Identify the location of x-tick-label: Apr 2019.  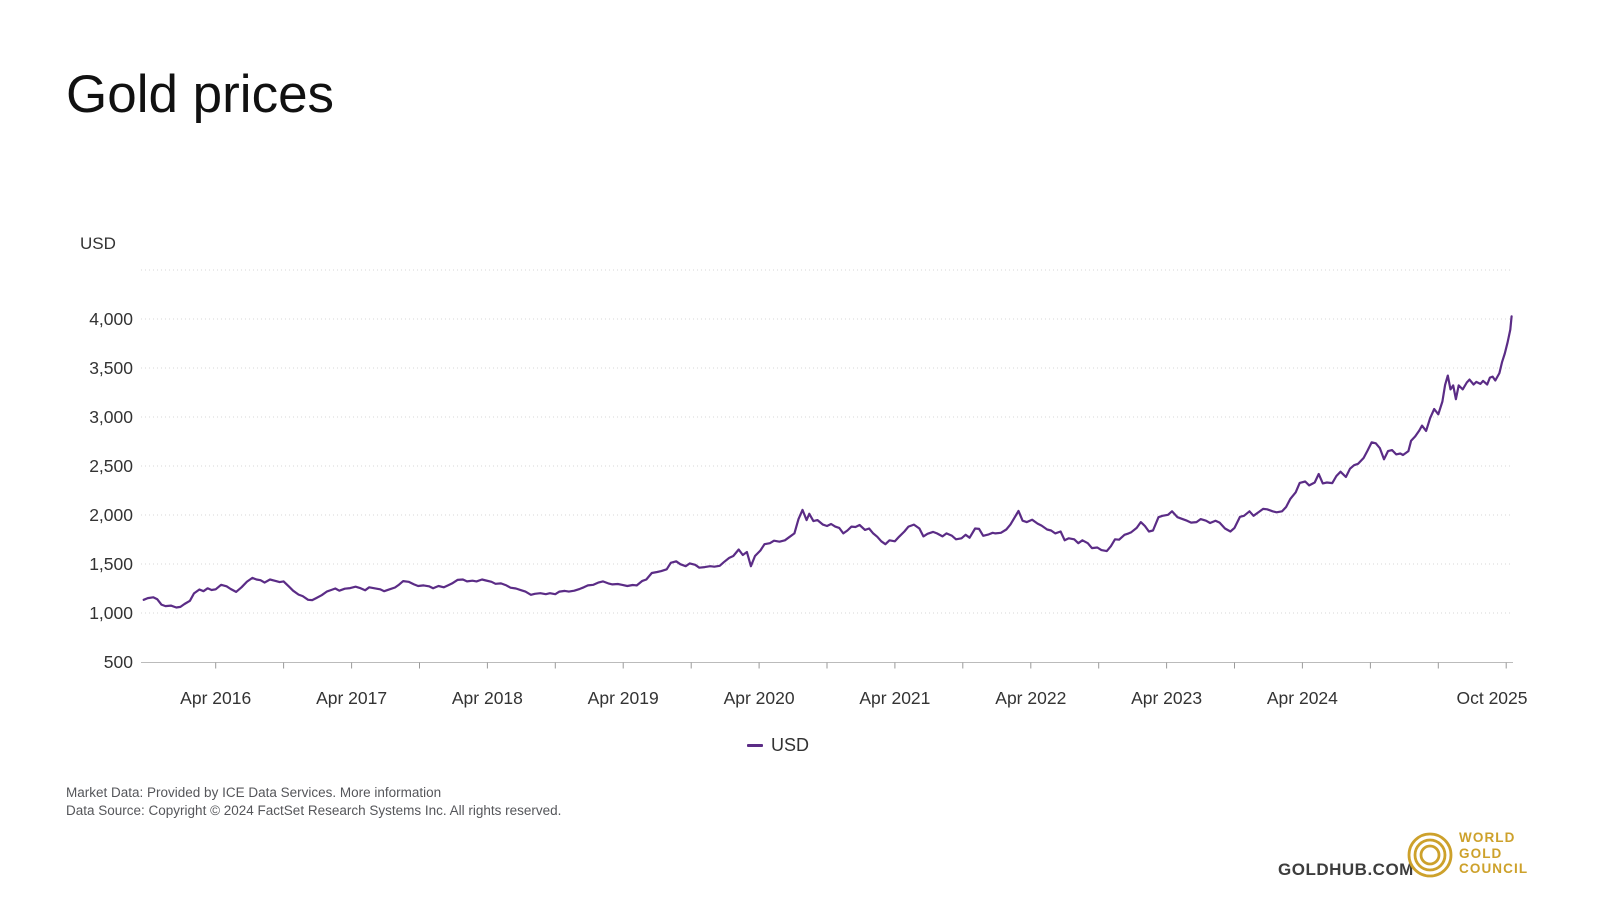
(623, 698).